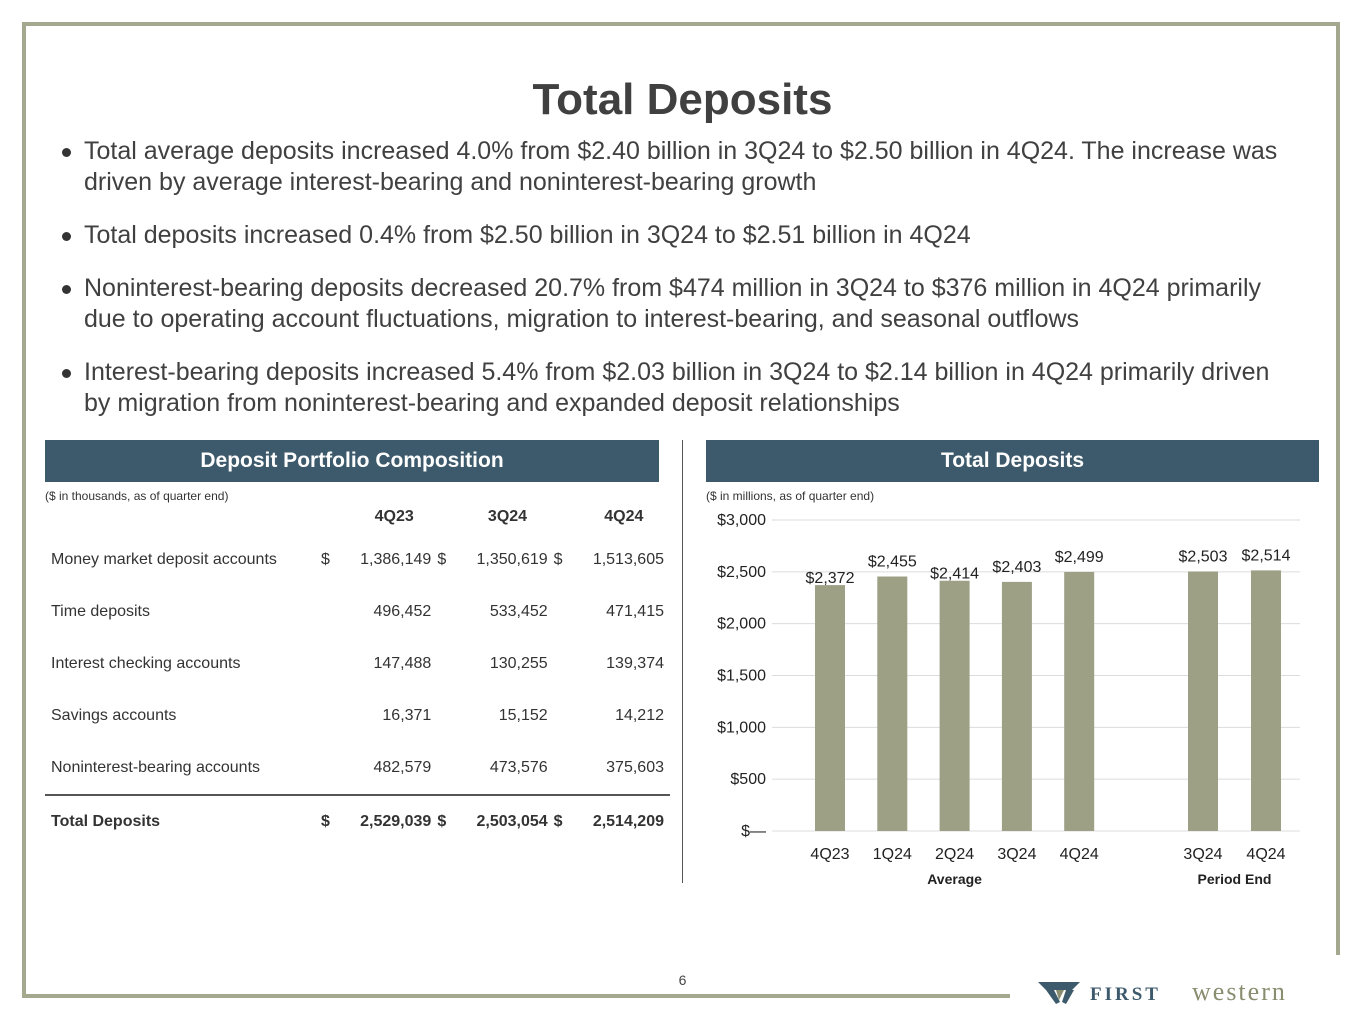  What do you see at coordinates (1125, 994) in the screenshot?
I see `logo-word-first: FIRST` at bounding box center [1125, 994].